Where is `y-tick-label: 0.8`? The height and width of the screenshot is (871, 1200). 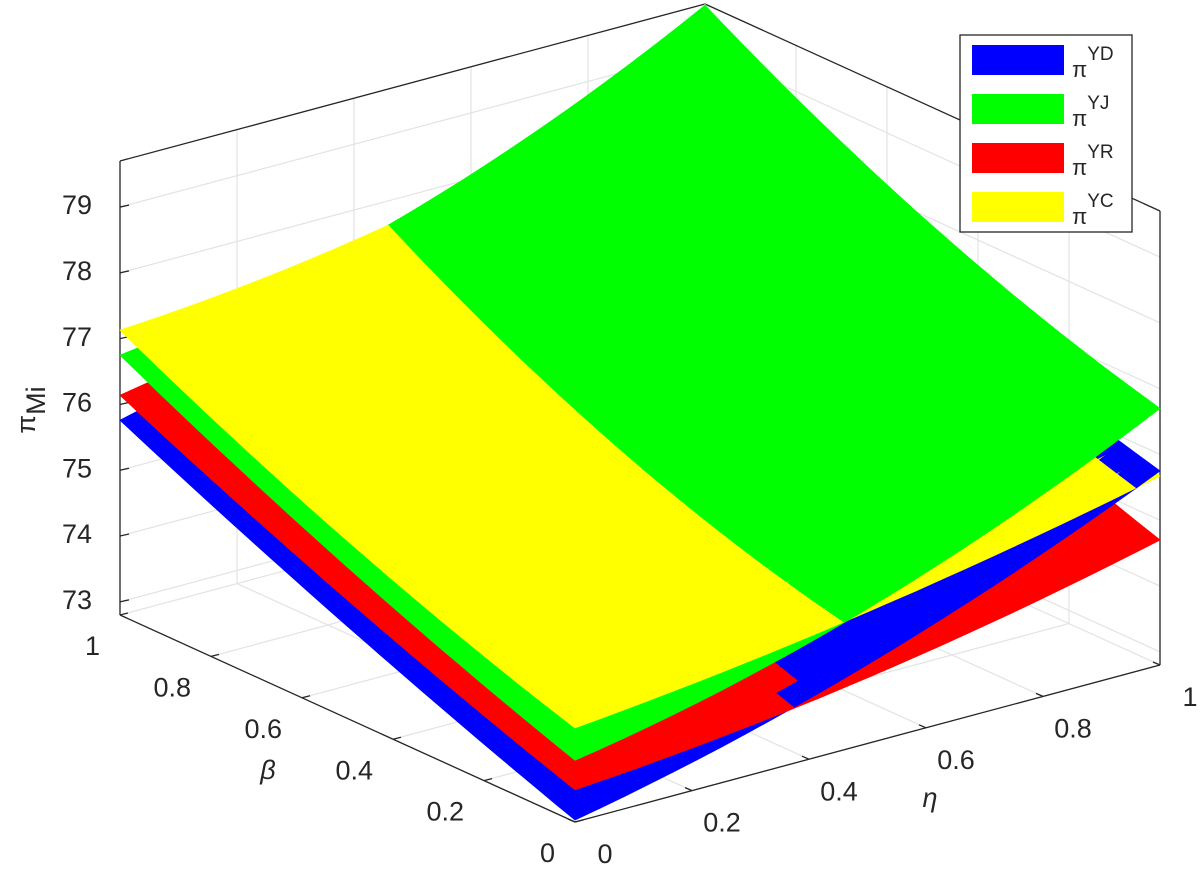
y-tick-label: 0.8 is located at coordinates (172, 688).